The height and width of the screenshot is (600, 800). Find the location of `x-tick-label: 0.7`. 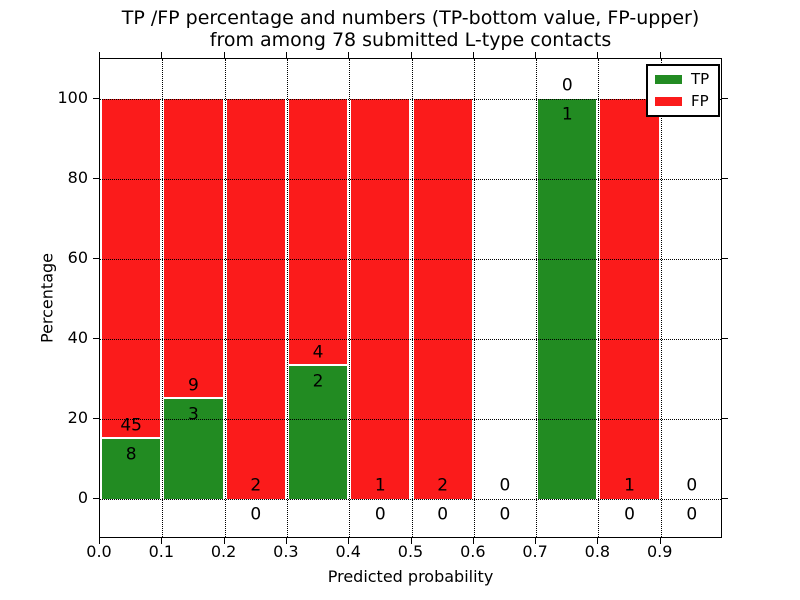

x-tick-label: 0.7 is located at coordinates (535, 551).